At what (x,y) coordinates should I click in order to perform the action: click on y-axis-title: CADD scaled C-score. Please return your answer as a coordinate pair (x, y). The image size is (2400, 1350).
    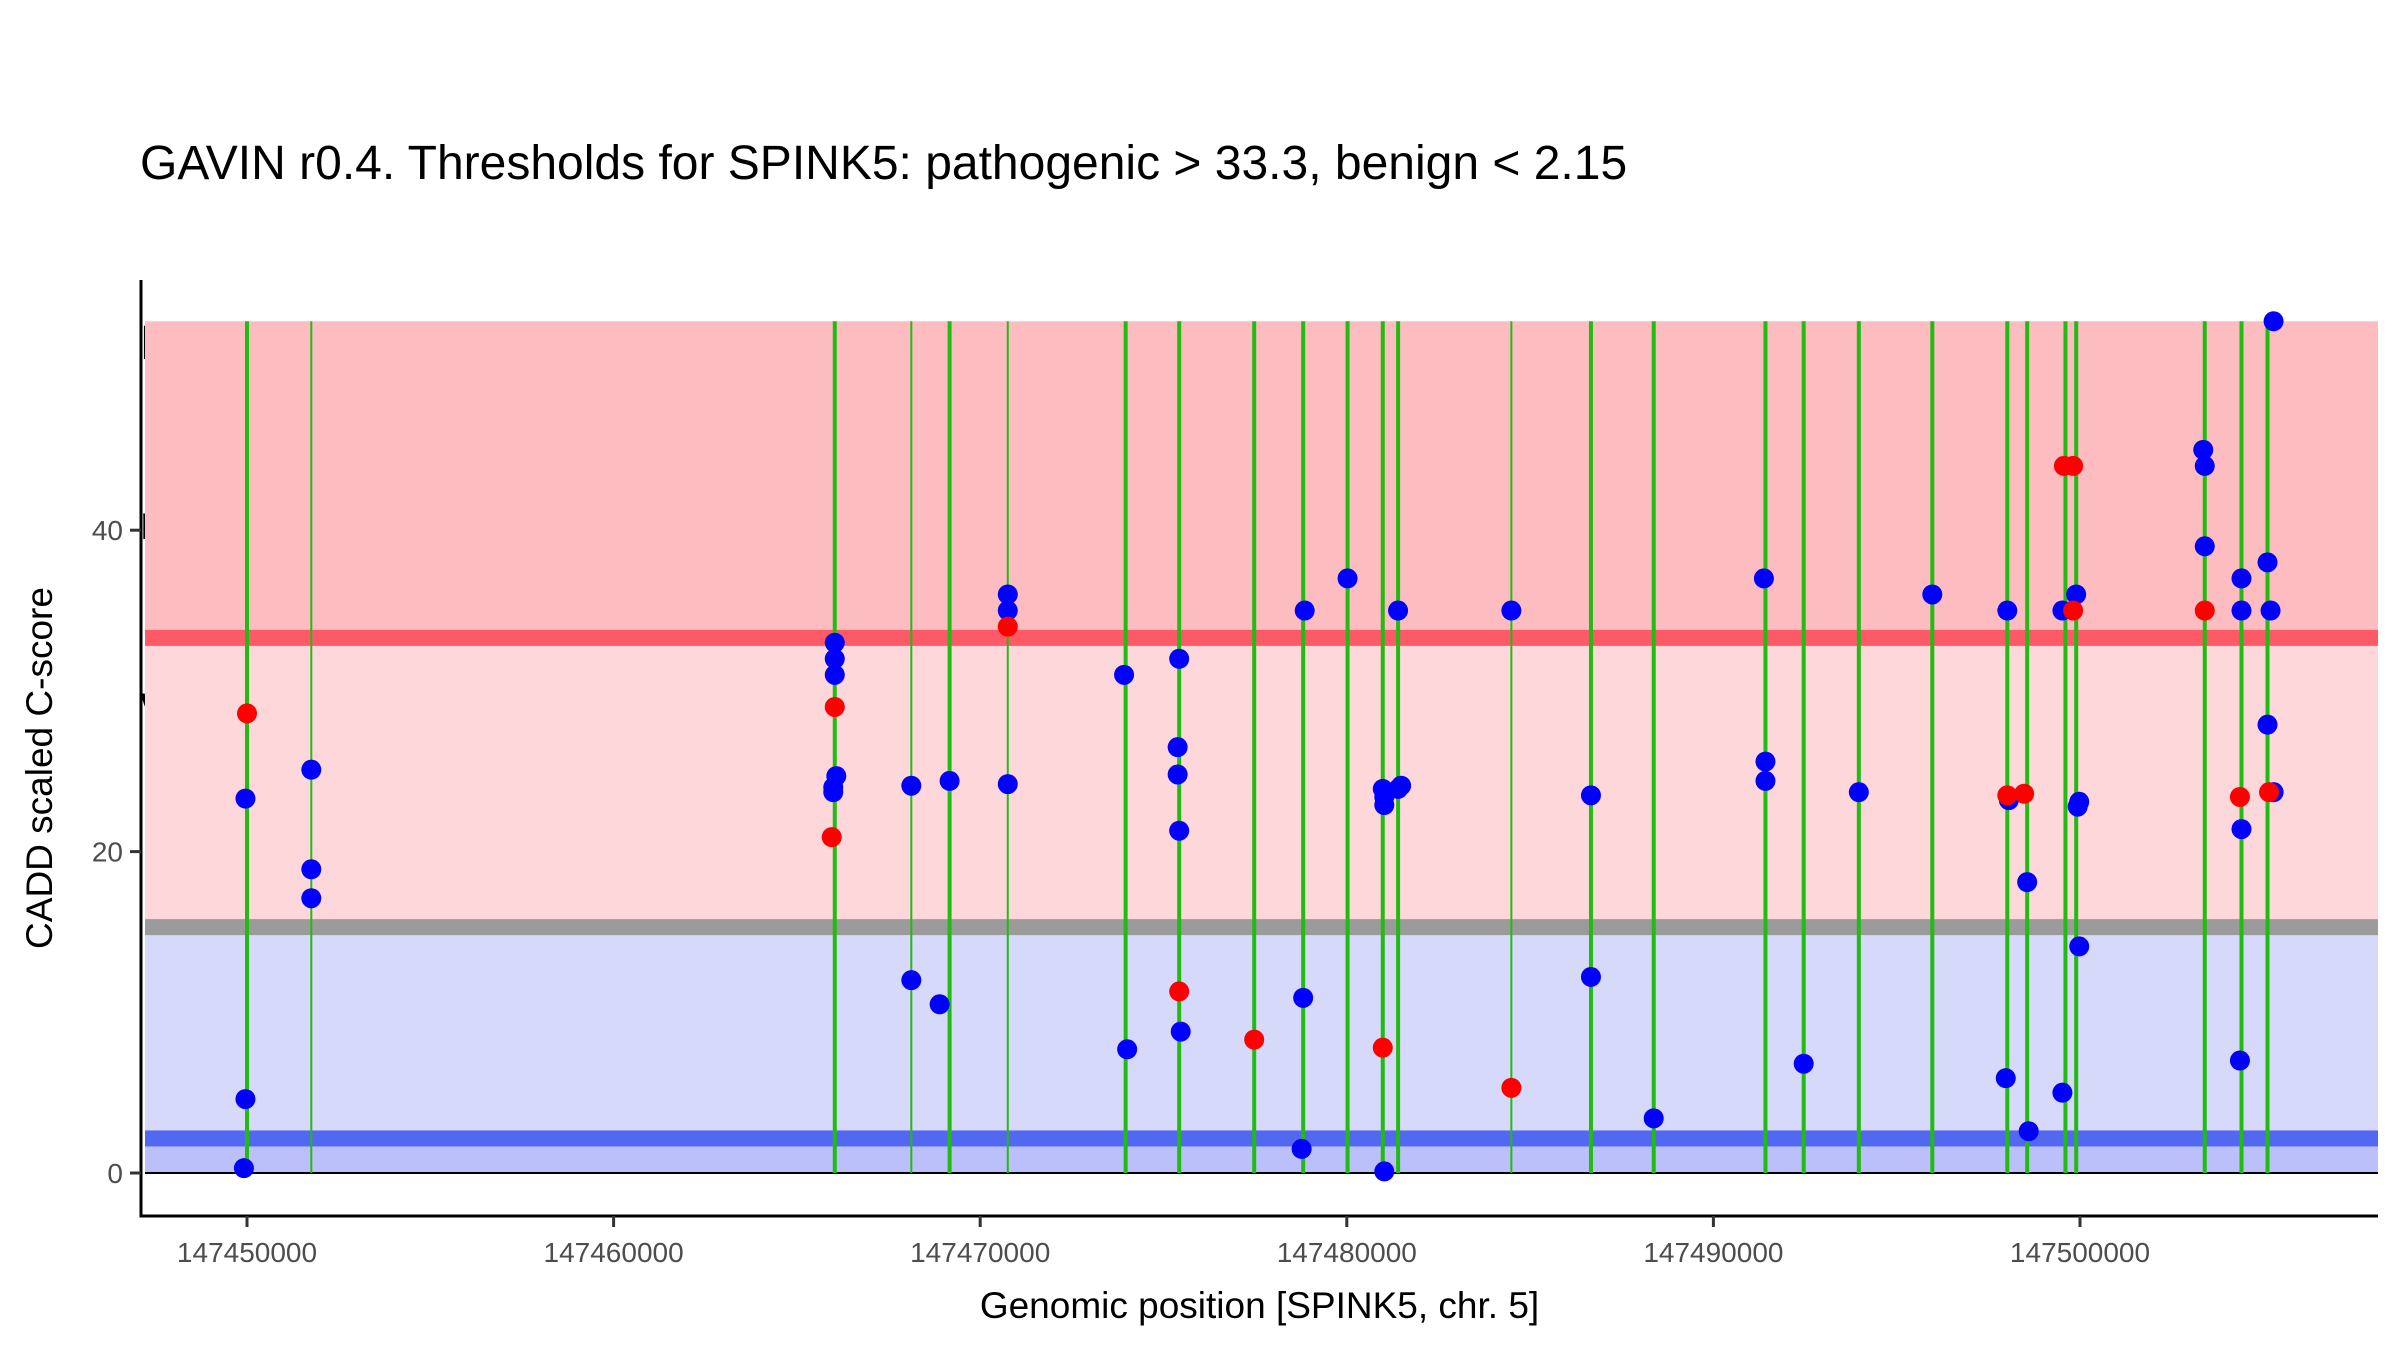
    Looking at the image, I should click on (39, 768).